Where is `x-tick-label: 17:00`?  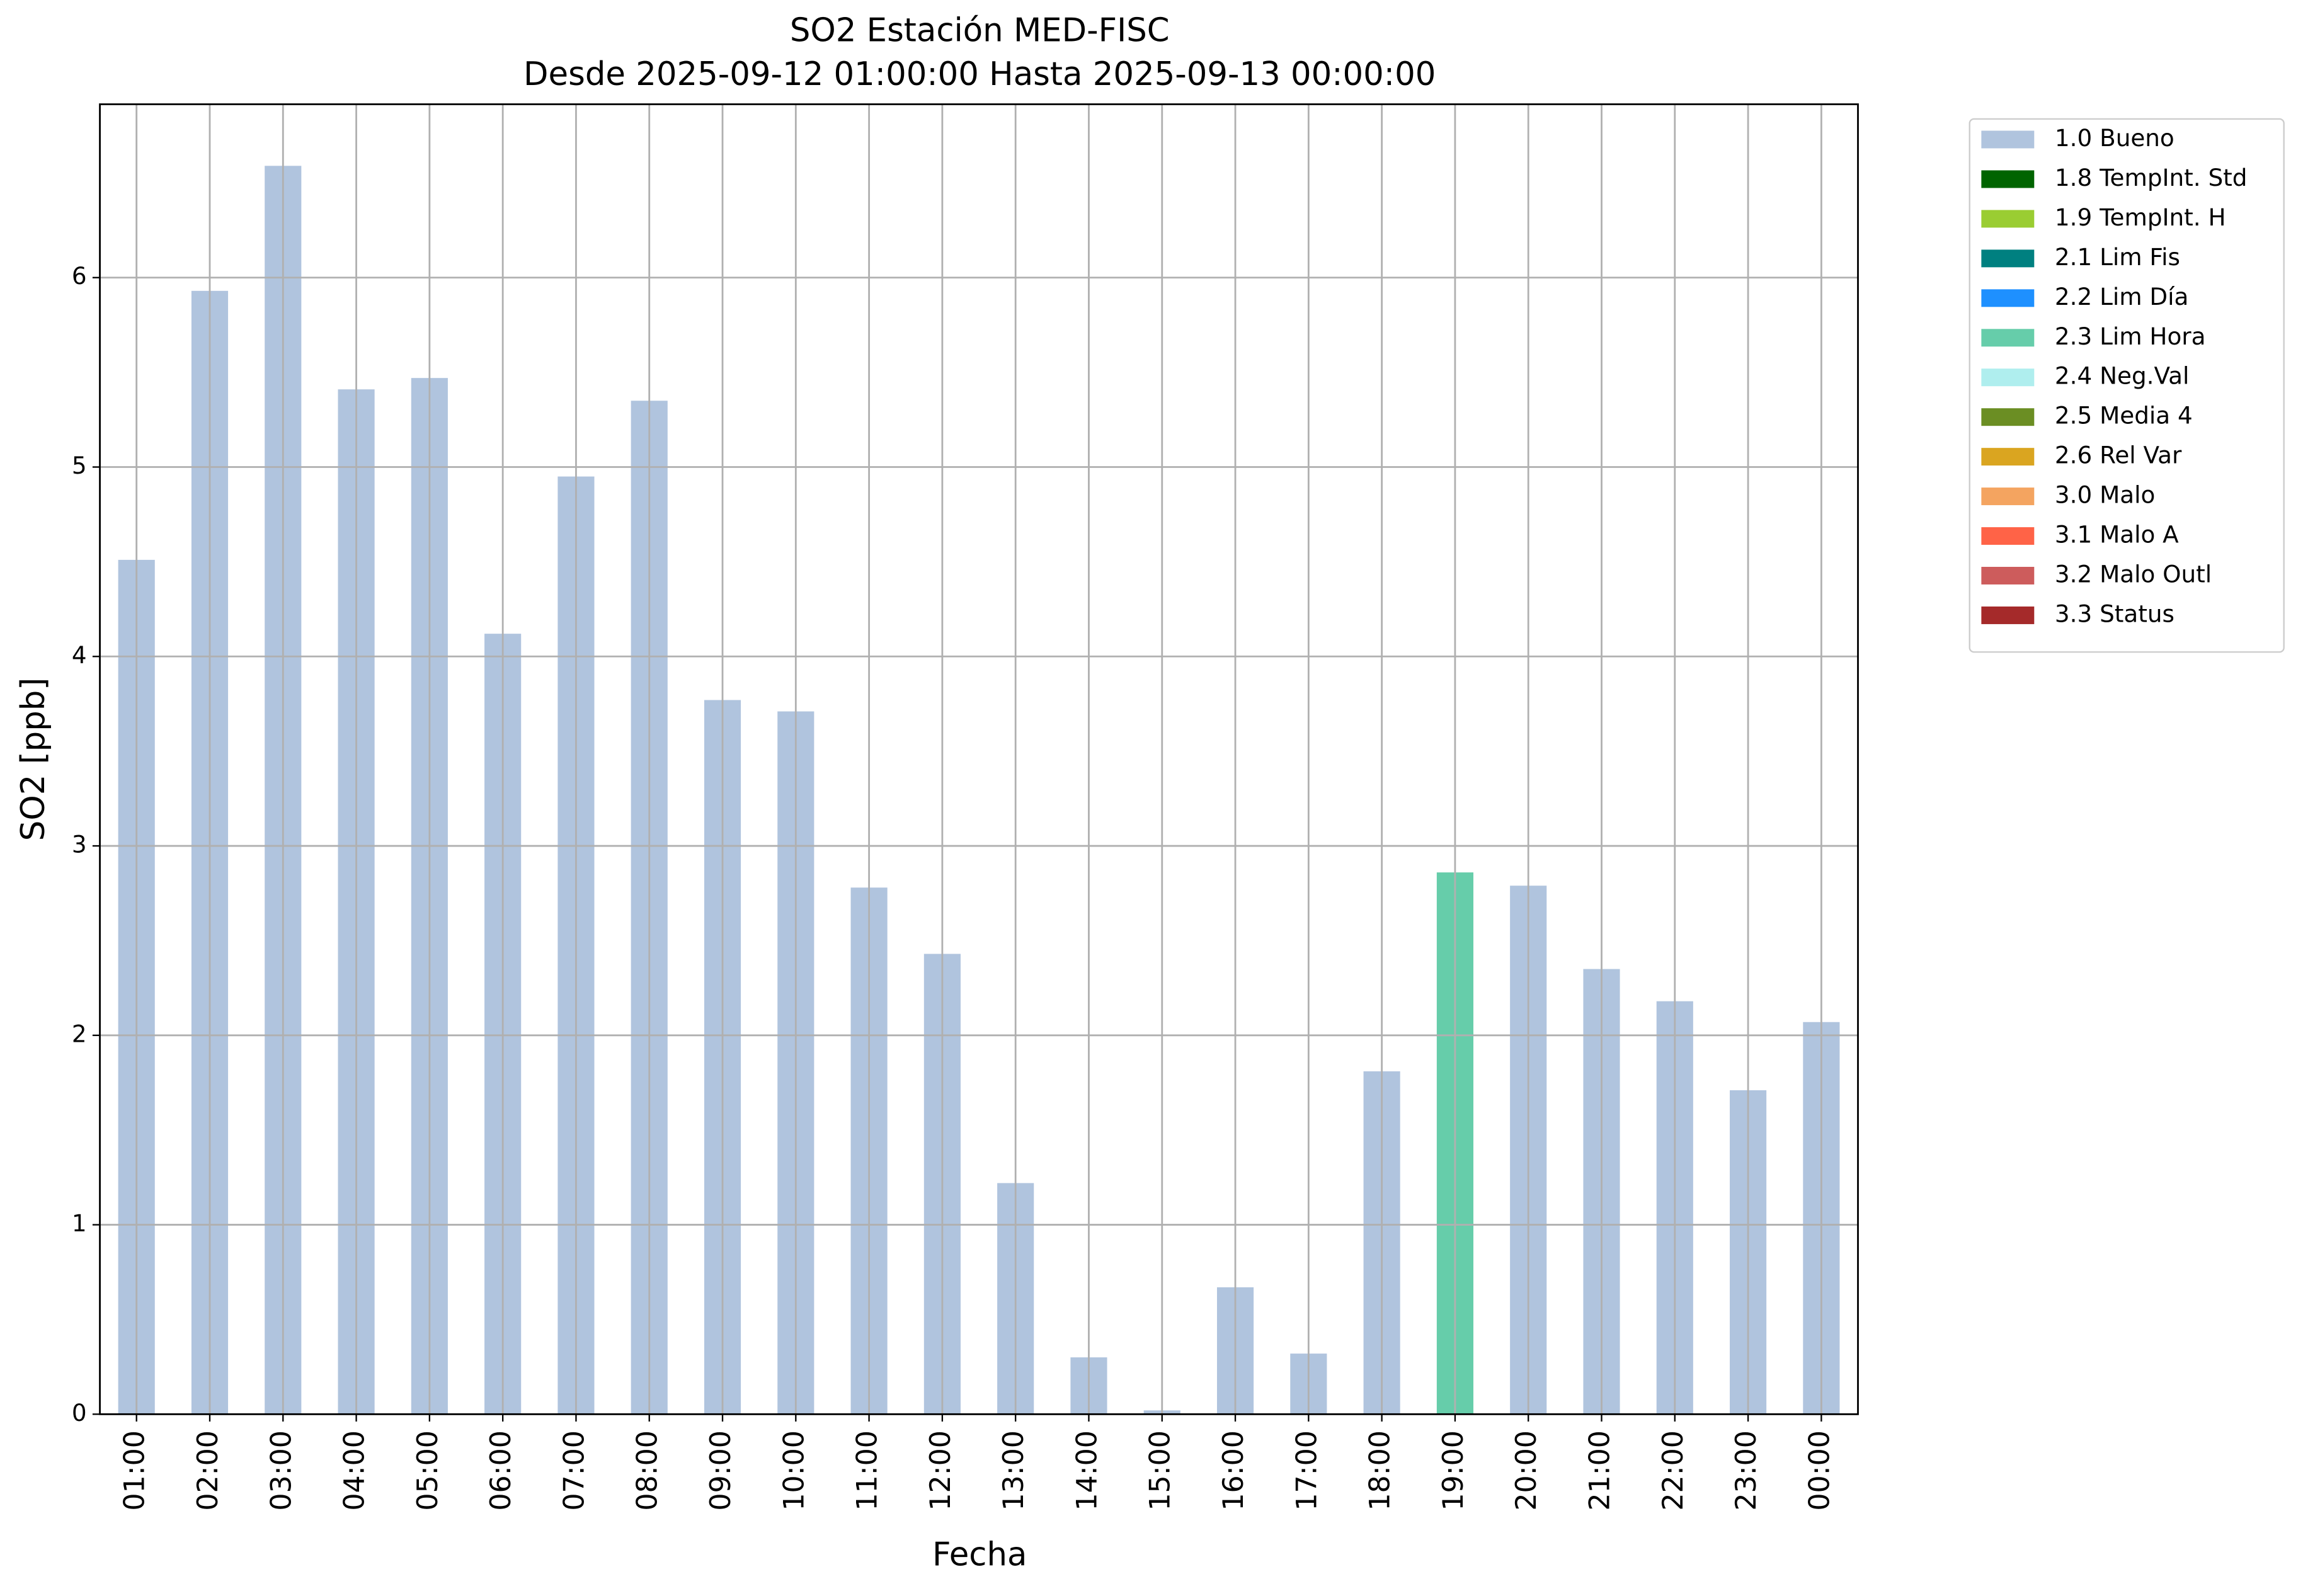 x-tick-label: 17:00 is located at coordinates (1307, 1470).